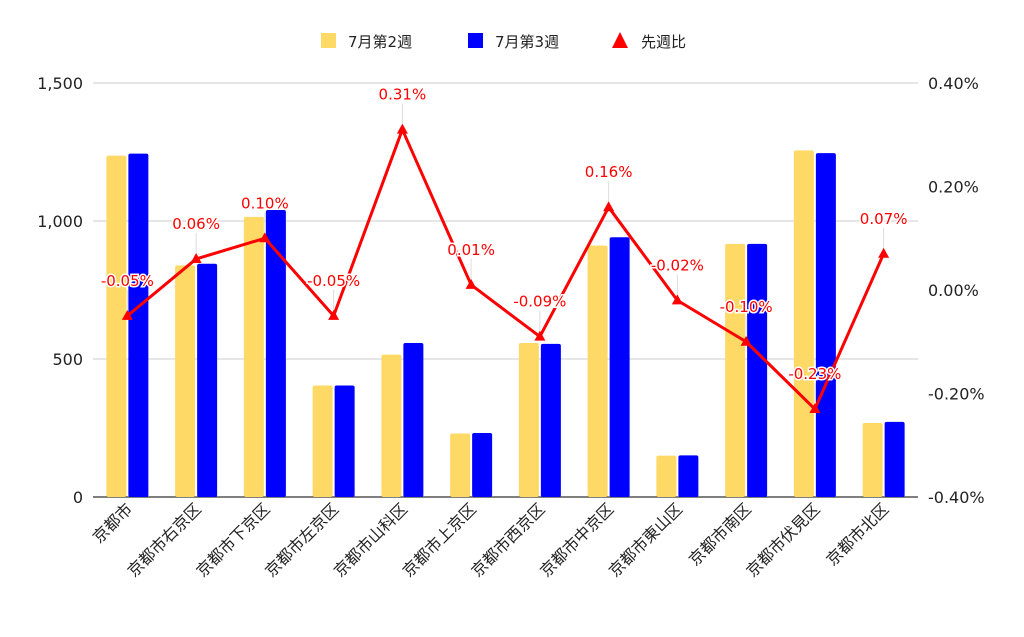 This screenshot has height=637, width=1024. Describe the element at coordinates (857, 534) in the screenshot. I see `category-label: 京都市北区` at that location.